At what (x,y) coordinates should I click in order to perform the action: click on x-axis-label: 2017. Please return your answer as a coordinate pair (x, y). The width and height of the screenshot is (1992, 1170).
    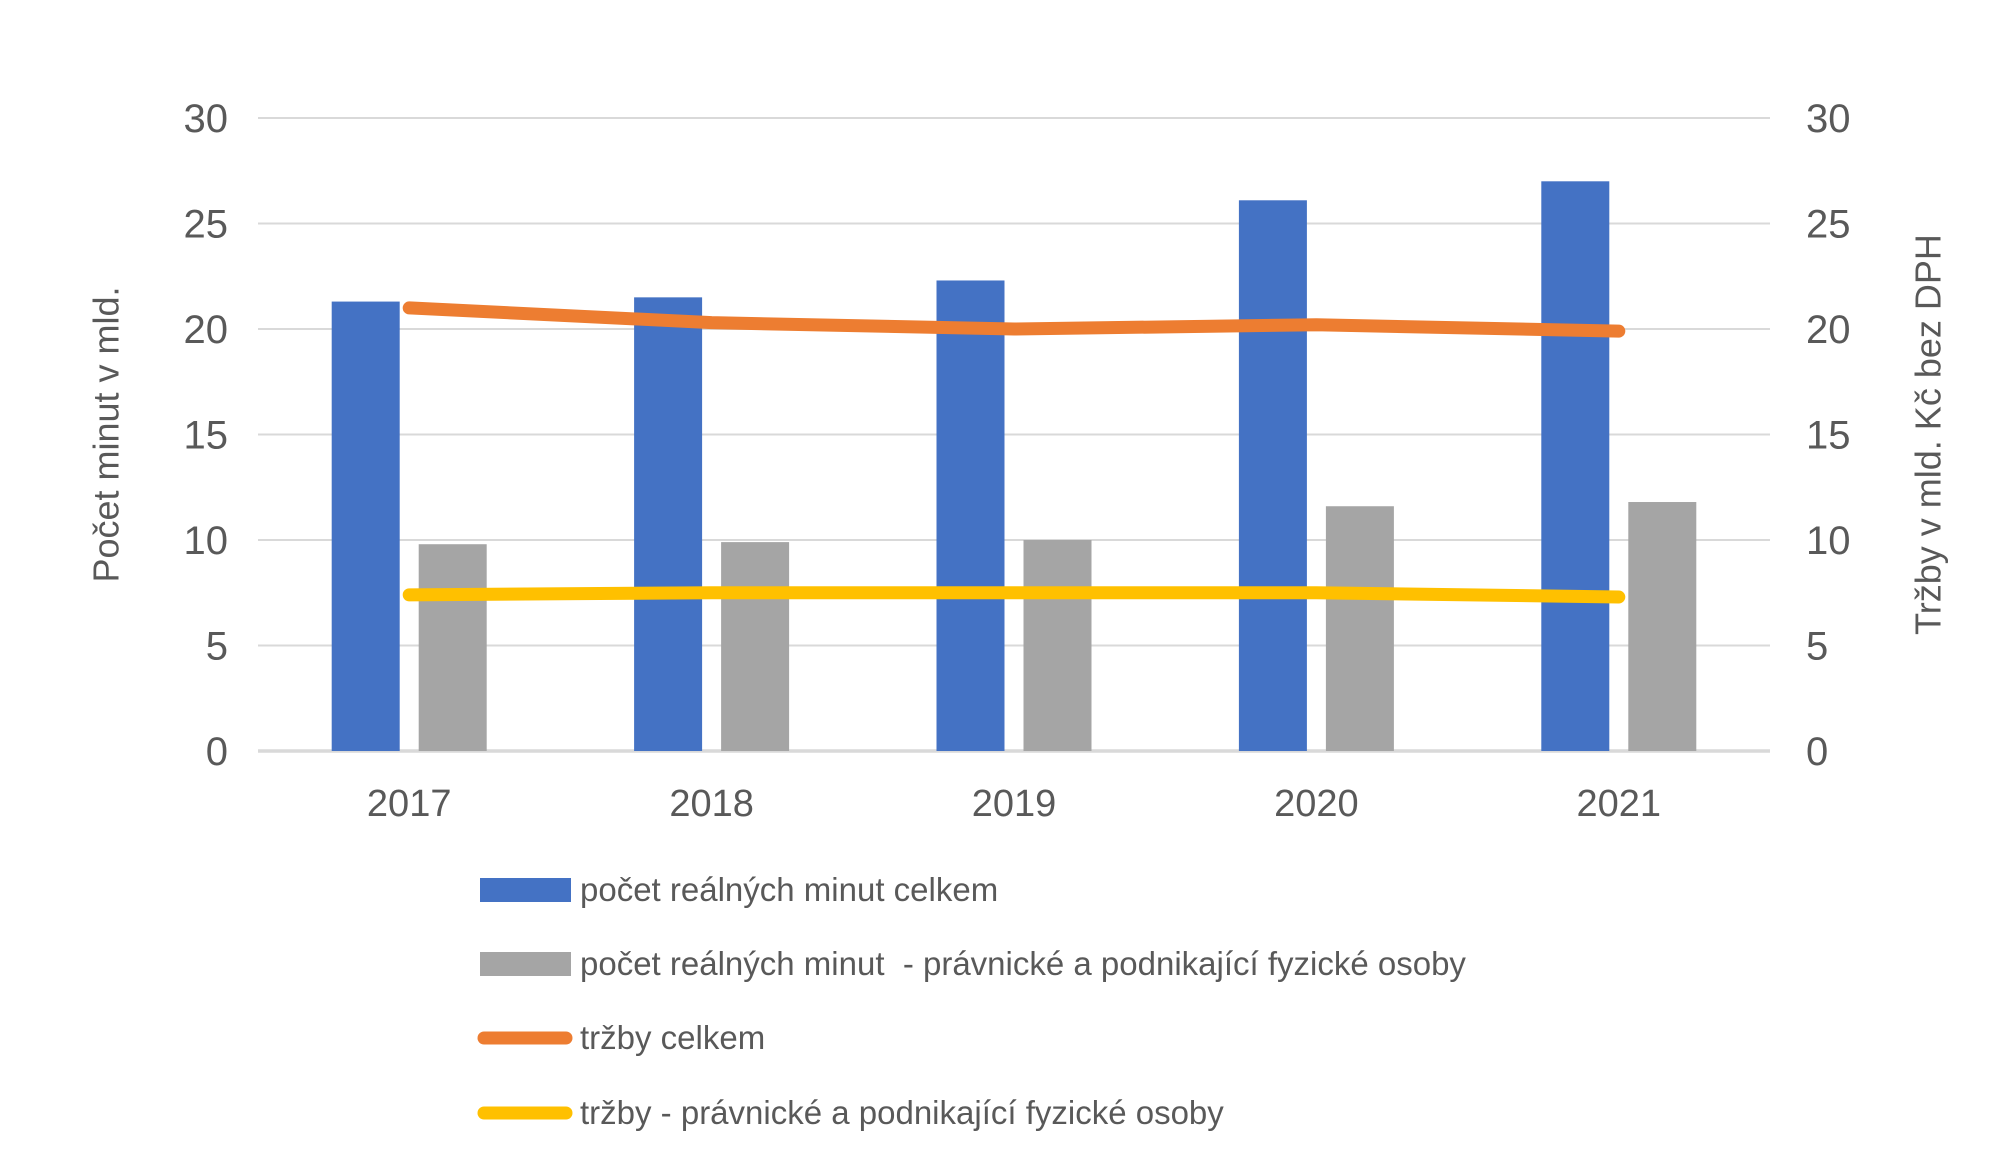
    Looking at the image, I should click on (409, 804).